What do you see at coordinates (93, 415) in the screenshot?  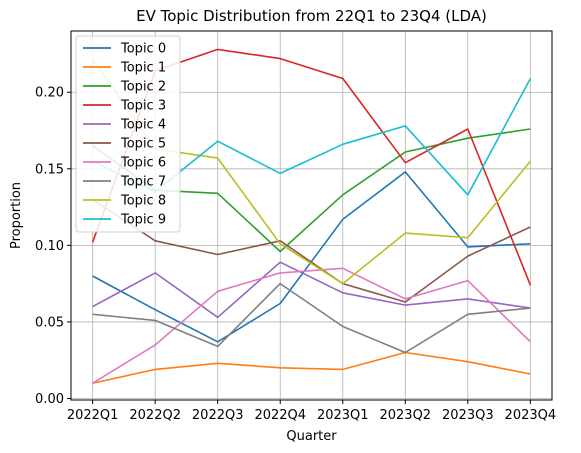 I see `x-tick-label: 2022Q1` at bounding box center [93, 415].